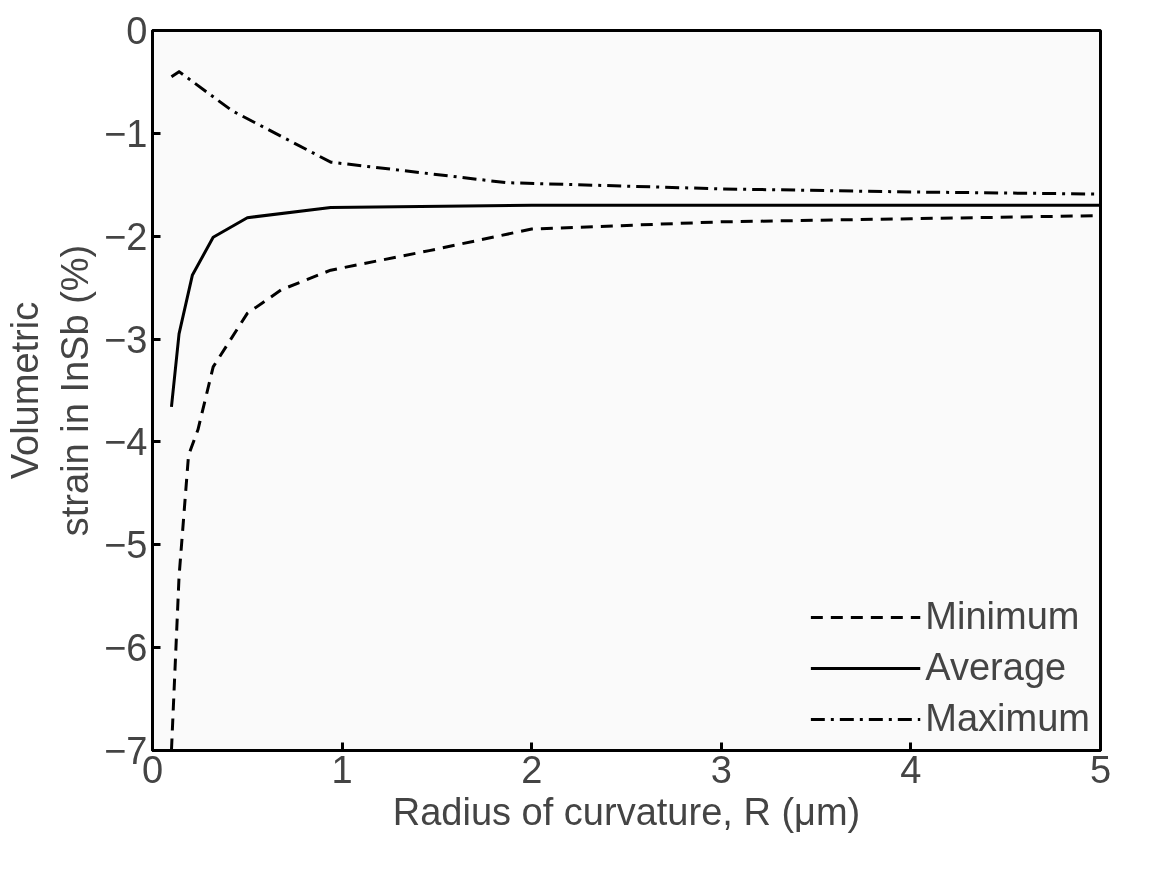 The width and height of the screenshot is (1158, 881). Describe the element at coordinates (532, 769) in the screenshot. I see `x-tick-label: 2` at that location.